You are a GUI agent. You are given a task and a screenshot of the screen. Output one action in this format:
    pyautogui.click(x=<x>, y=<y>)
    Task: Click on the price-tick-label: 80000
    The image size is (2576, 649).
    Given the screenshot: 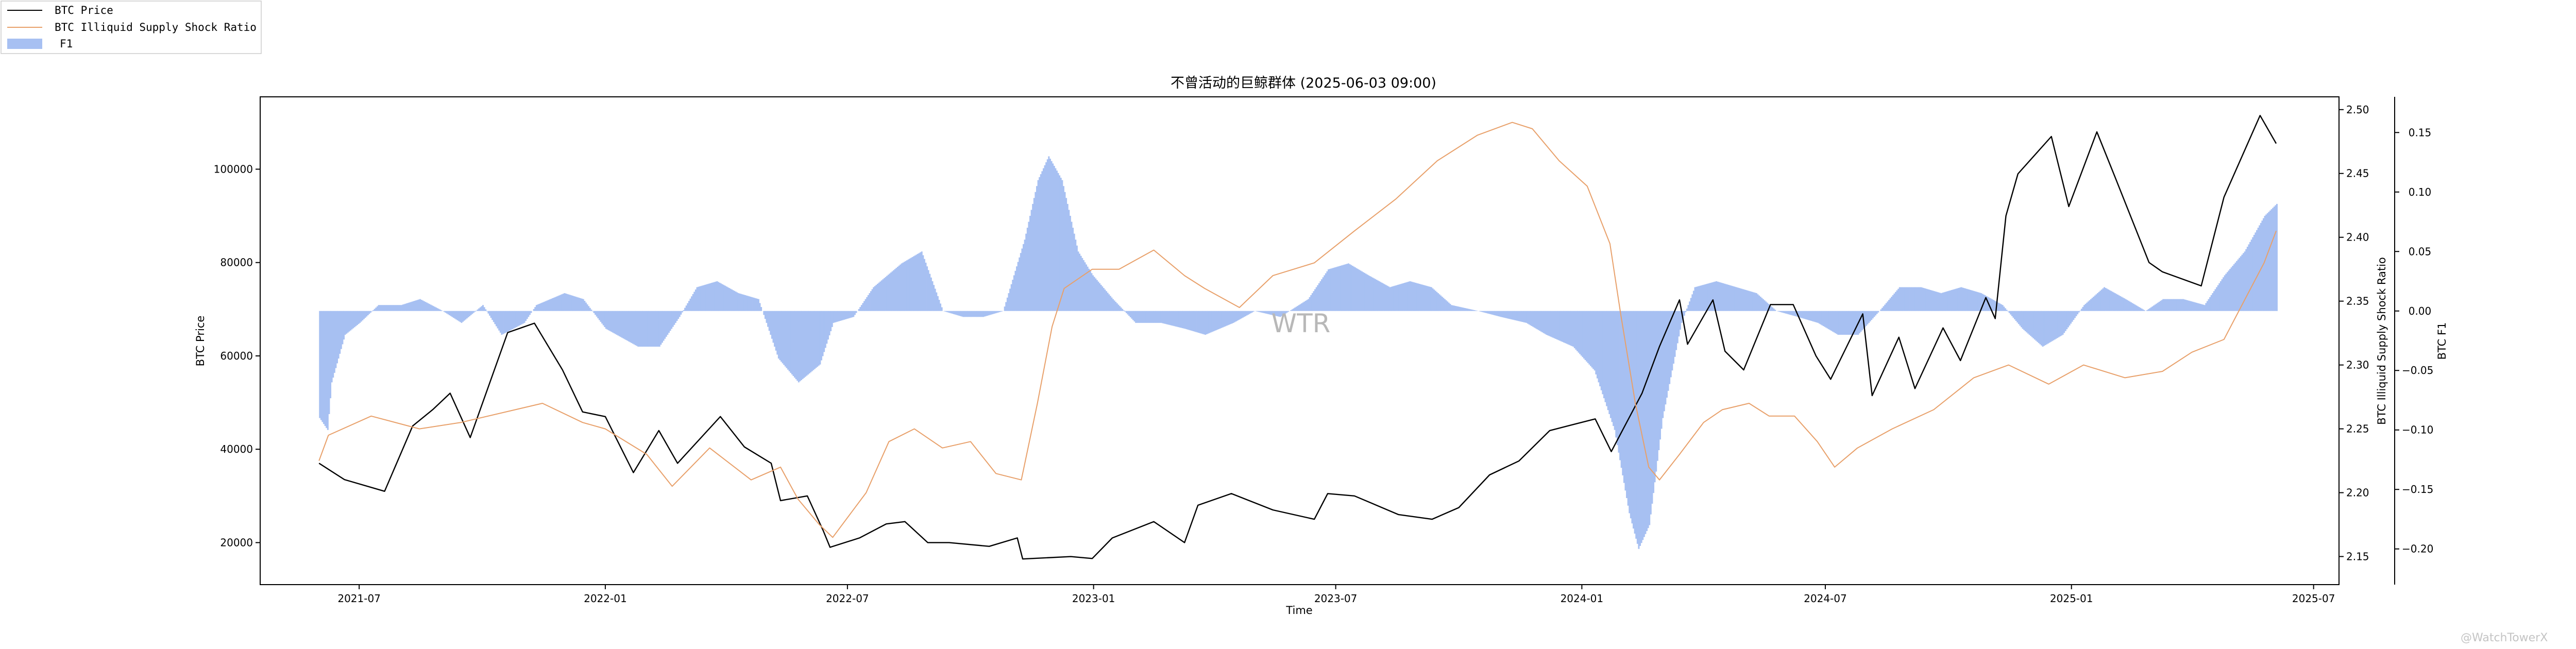 What is the action you would take?
    pyautogui.click(x=236, y=263)
    